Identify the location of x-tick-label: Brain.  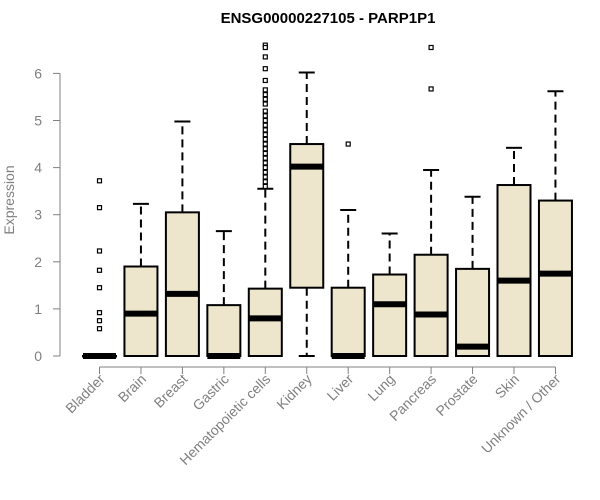
(132, 388).